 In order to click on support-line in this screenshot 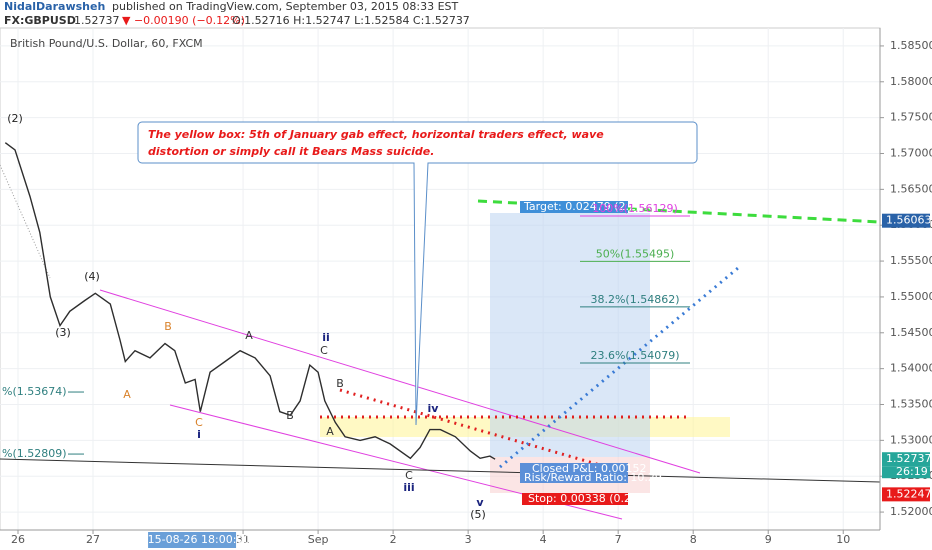, I will do `click(440, 470)`.